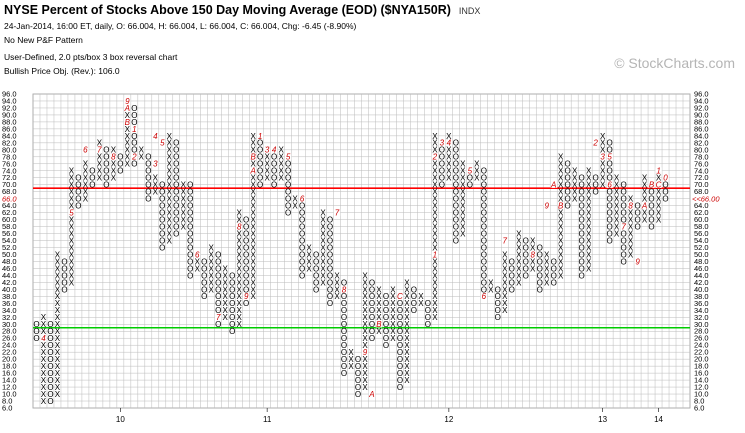 Image resolution: width=745 pixels, height=433 pixels. I want to click on month-marker: 2, so click(435, 157).